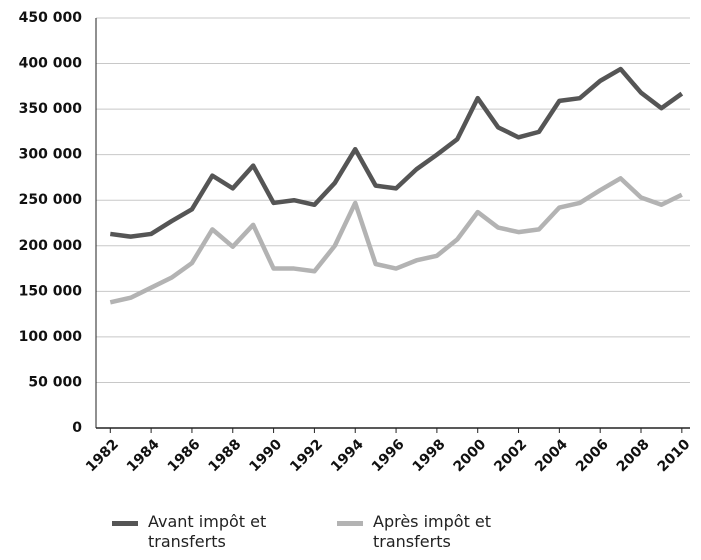 The image size is (701, 560). Describe the element at coordinates (225, 455) in the screenshot. I see `x-tick-label: 1988` at that location.